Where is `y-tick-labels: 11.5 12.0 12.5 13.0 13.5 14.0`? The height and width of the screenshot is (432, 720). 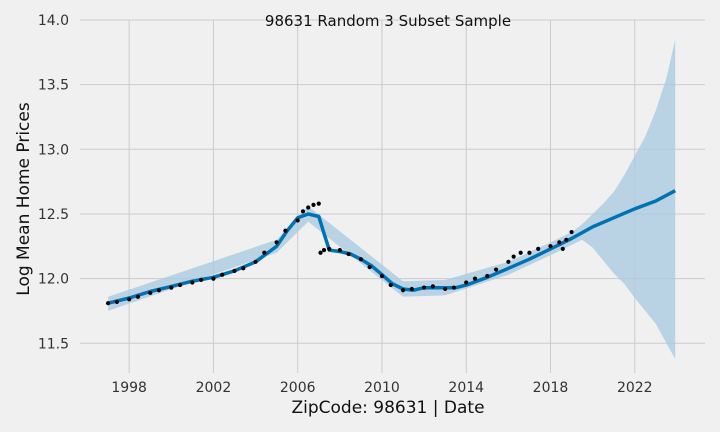
y-tick-labels: 11.5 12.0 12.5 13.0 13.5 14.0 is located at coordinates (53, 182).